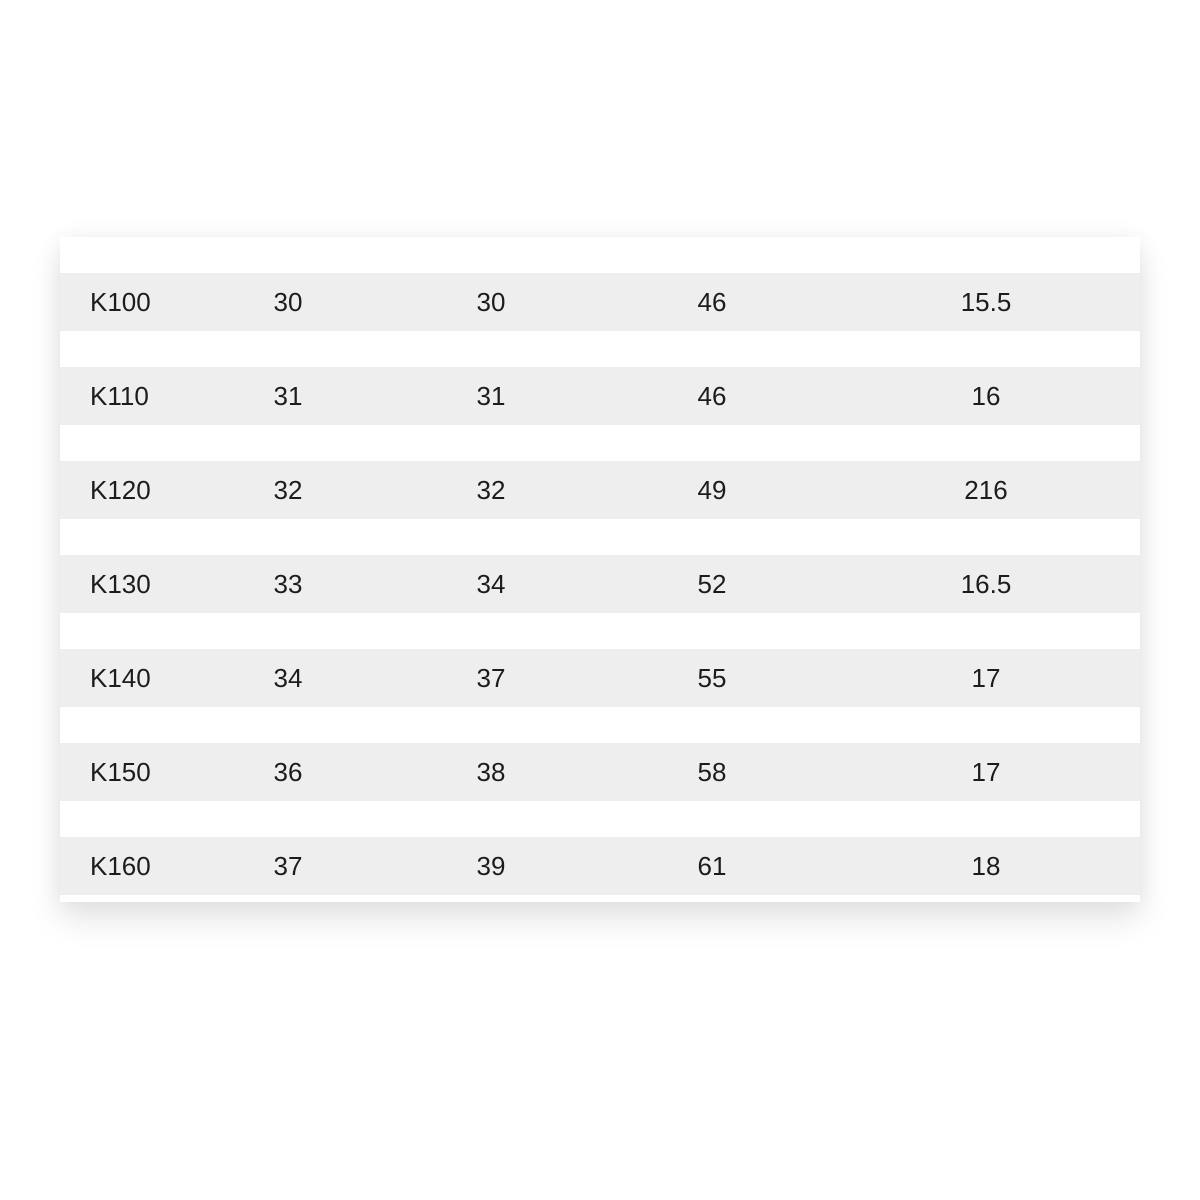 This screenshot has height=1200, width=1200. I want to click on table-cell: K160, so click(120, 866).